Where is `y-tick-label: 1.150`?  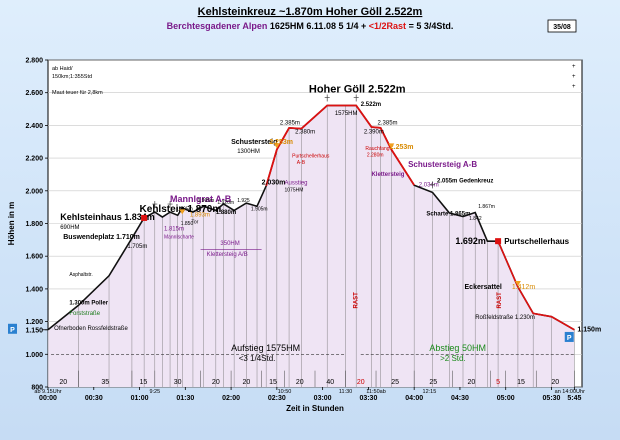
y-tick-label: 1.150 is located at coordinates (34, 330).